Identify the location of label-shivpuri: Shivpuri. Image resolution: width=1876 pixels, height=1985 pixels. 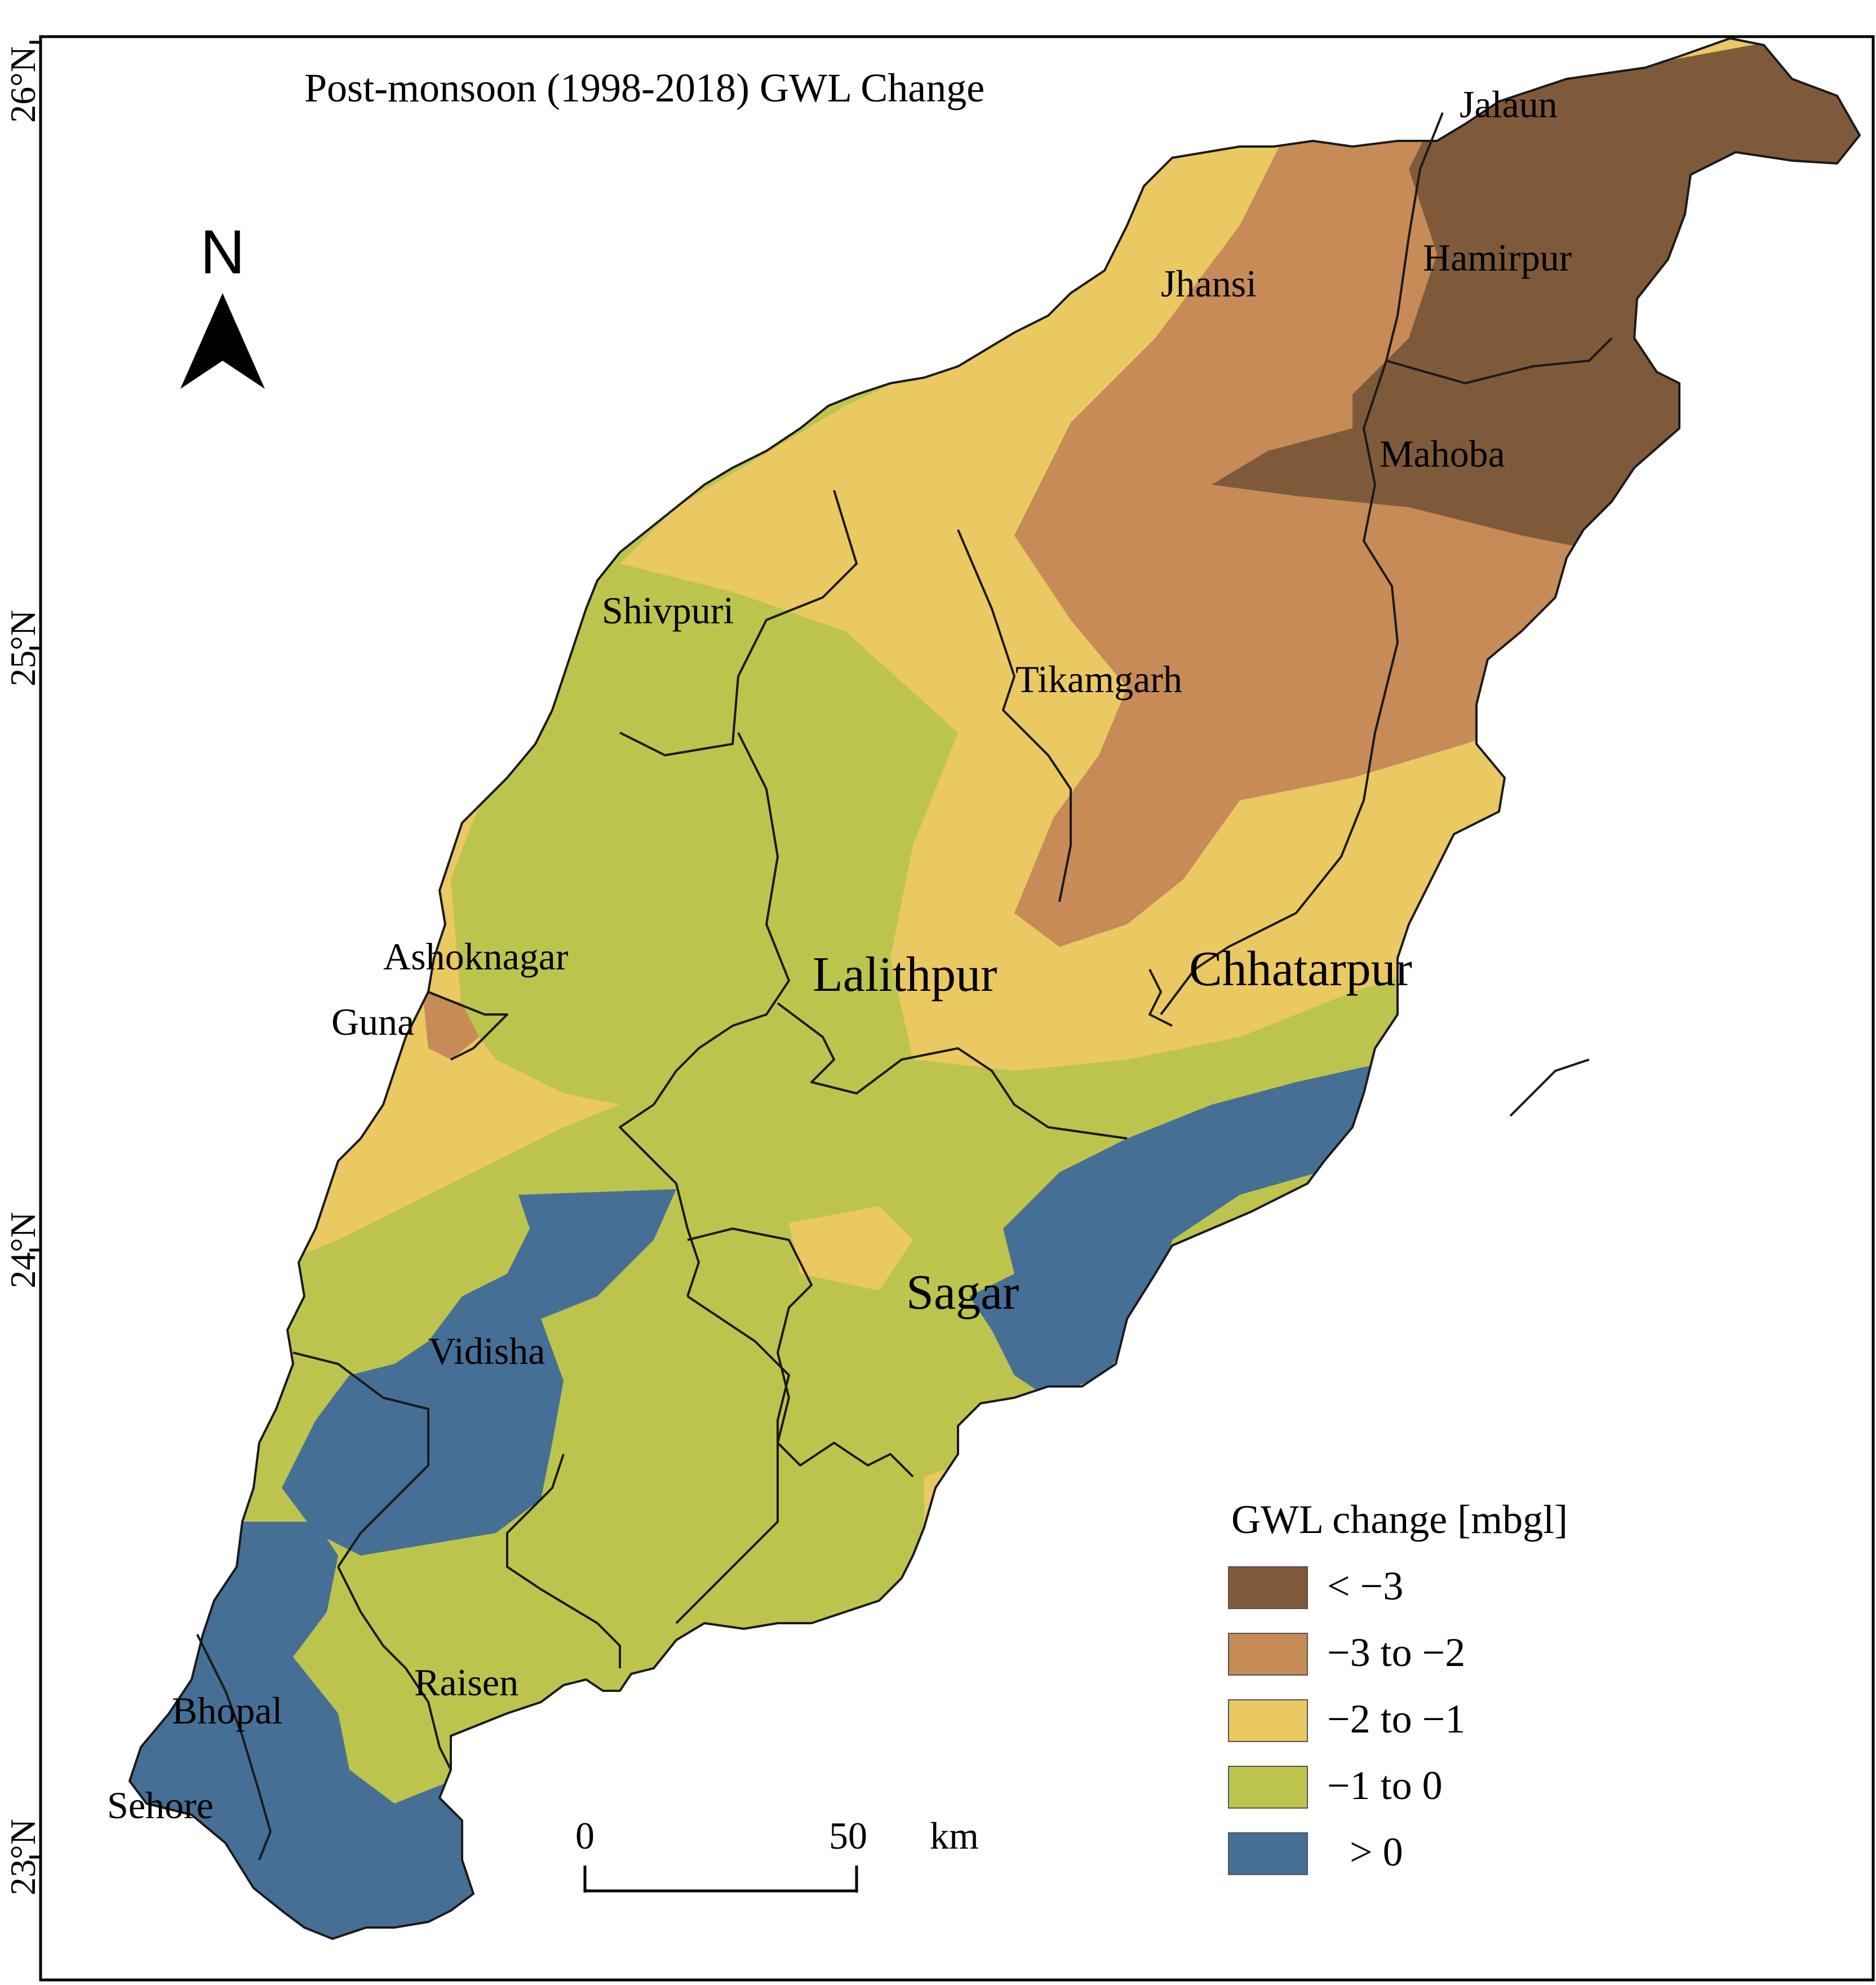
(668, 610).